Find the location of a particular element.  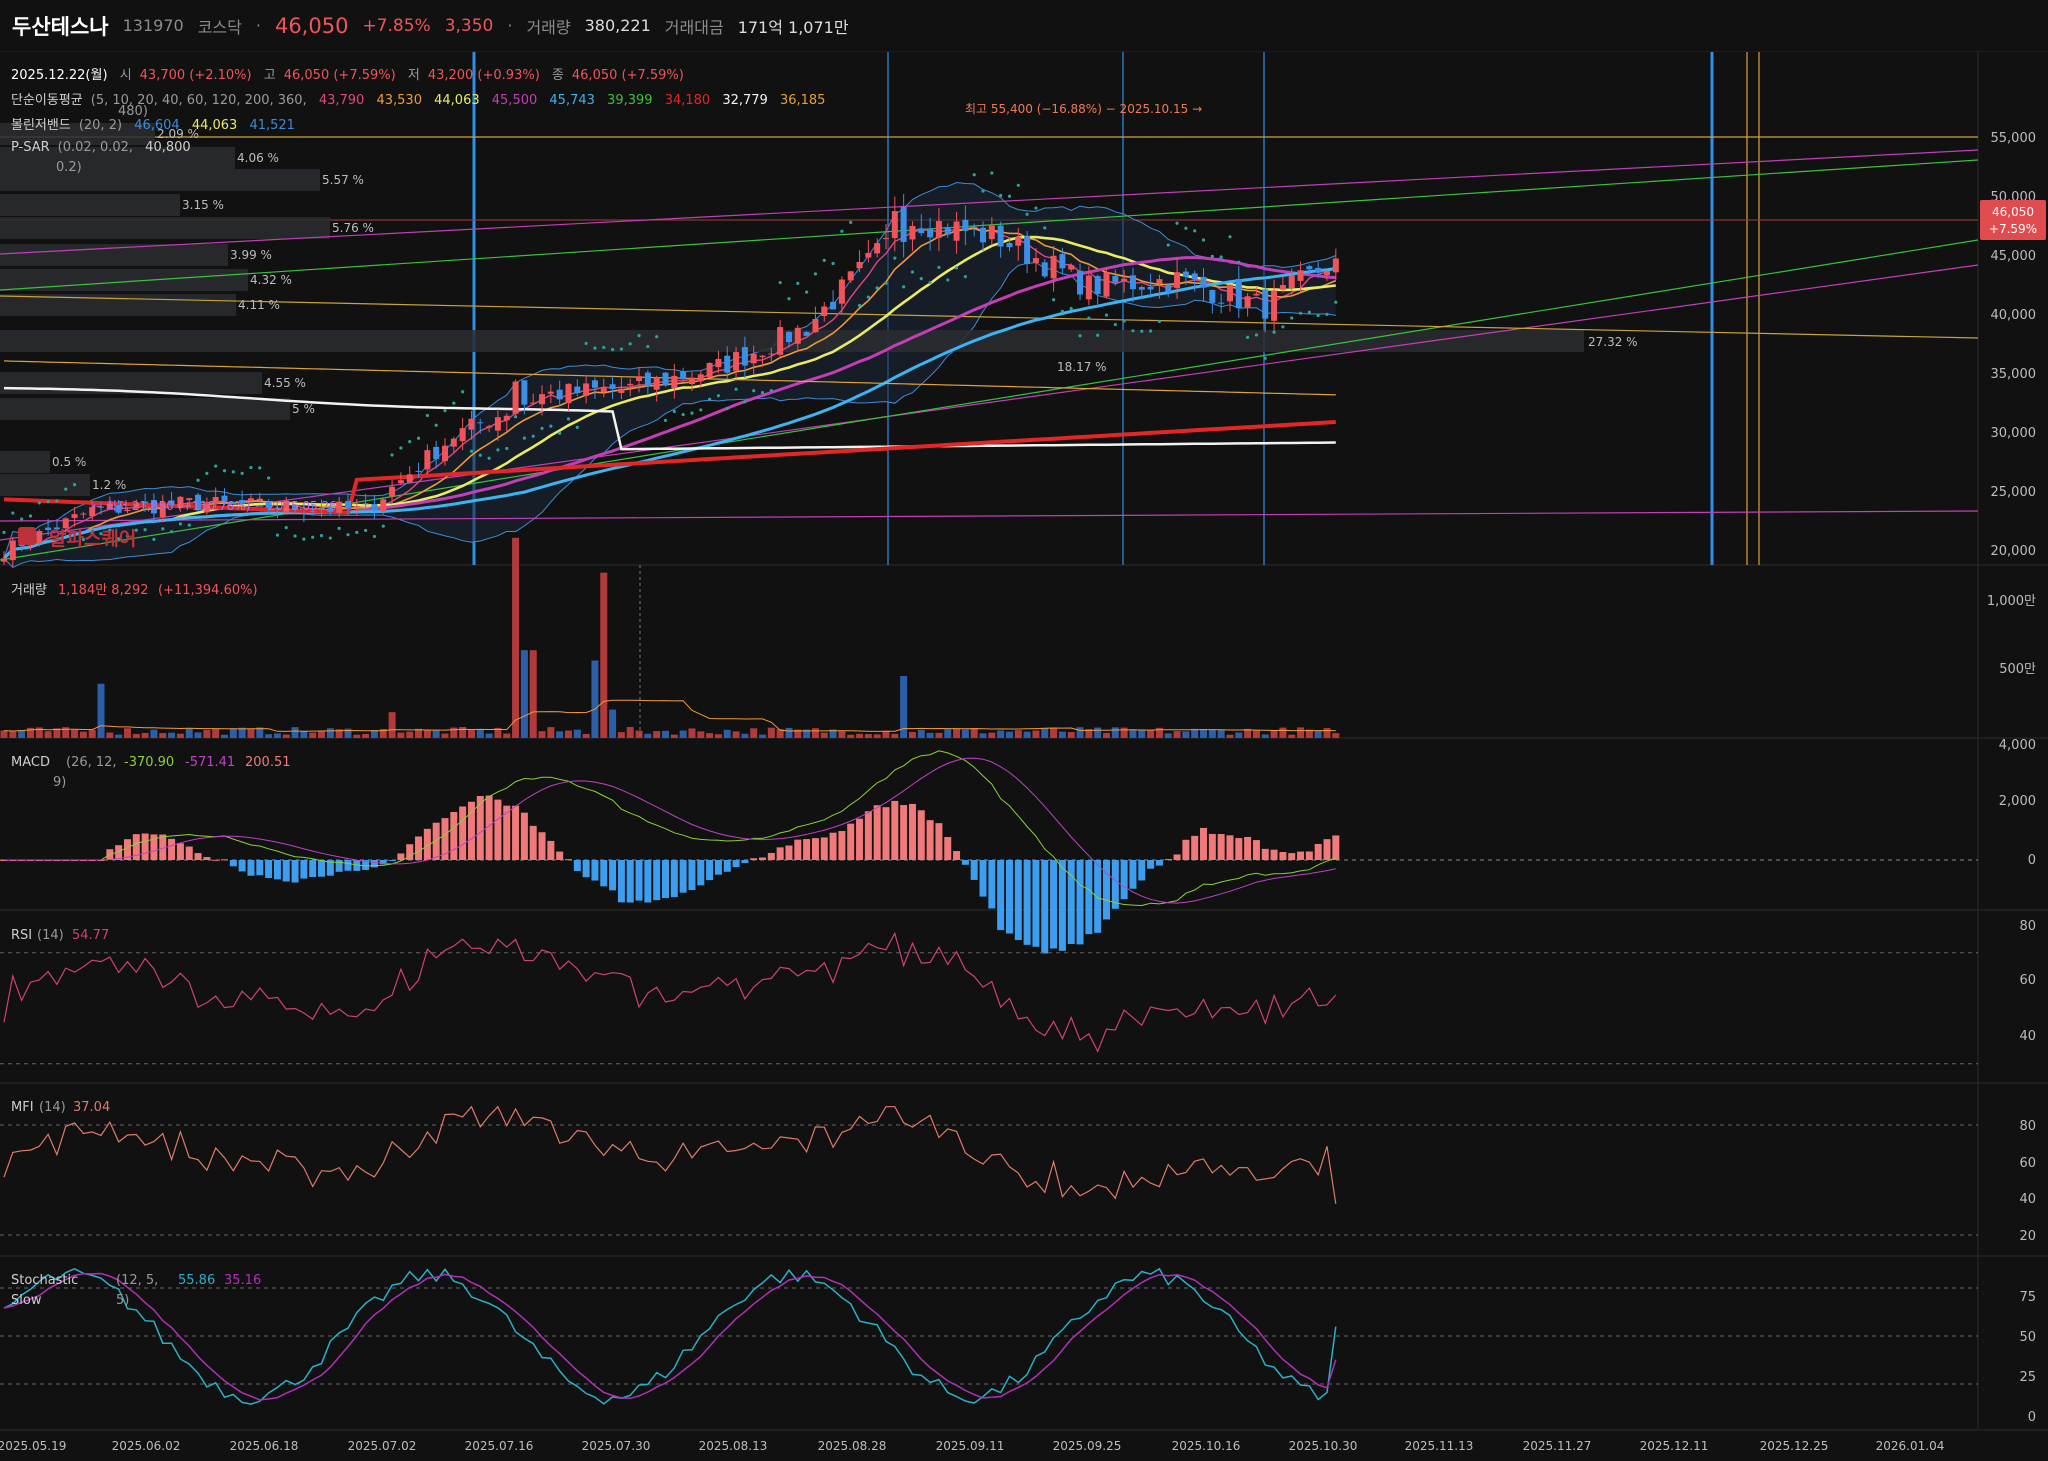

x-axis-tick: 2025.11.27 is located at coordinates (1557, 1446).